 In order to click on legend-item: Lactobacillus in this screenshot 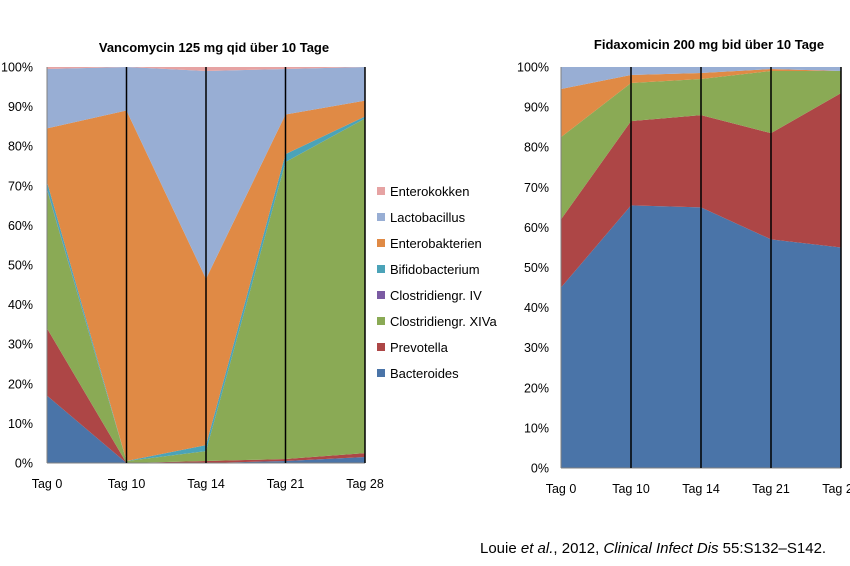, I will do `click(437, 217)`.